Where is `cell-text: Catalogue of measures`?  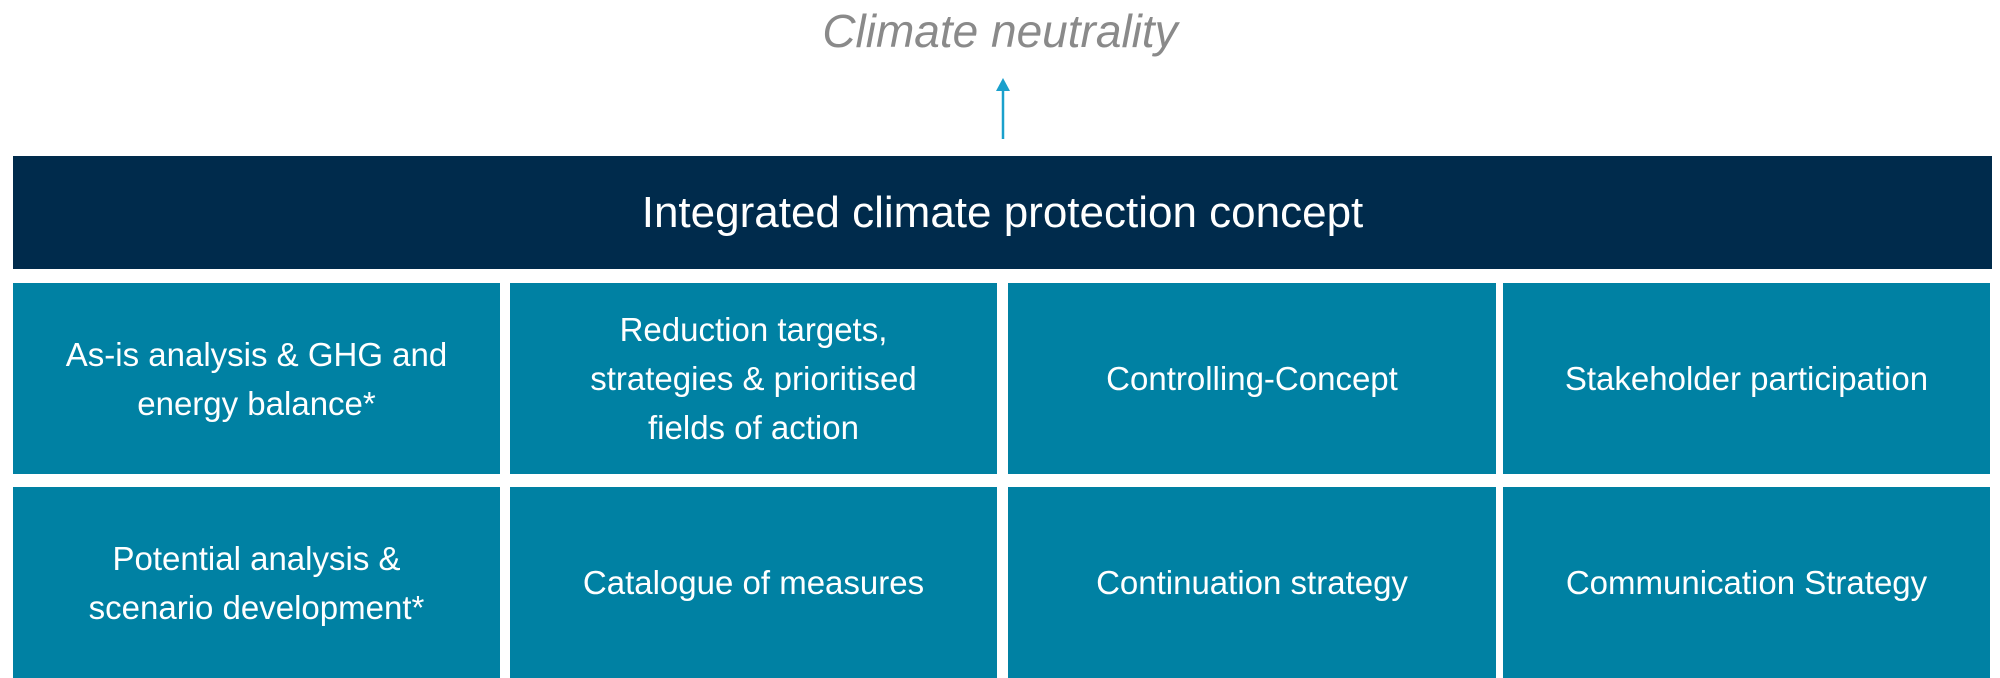 cell-text: Catalogue of measures is located at coordinates (753, 582).